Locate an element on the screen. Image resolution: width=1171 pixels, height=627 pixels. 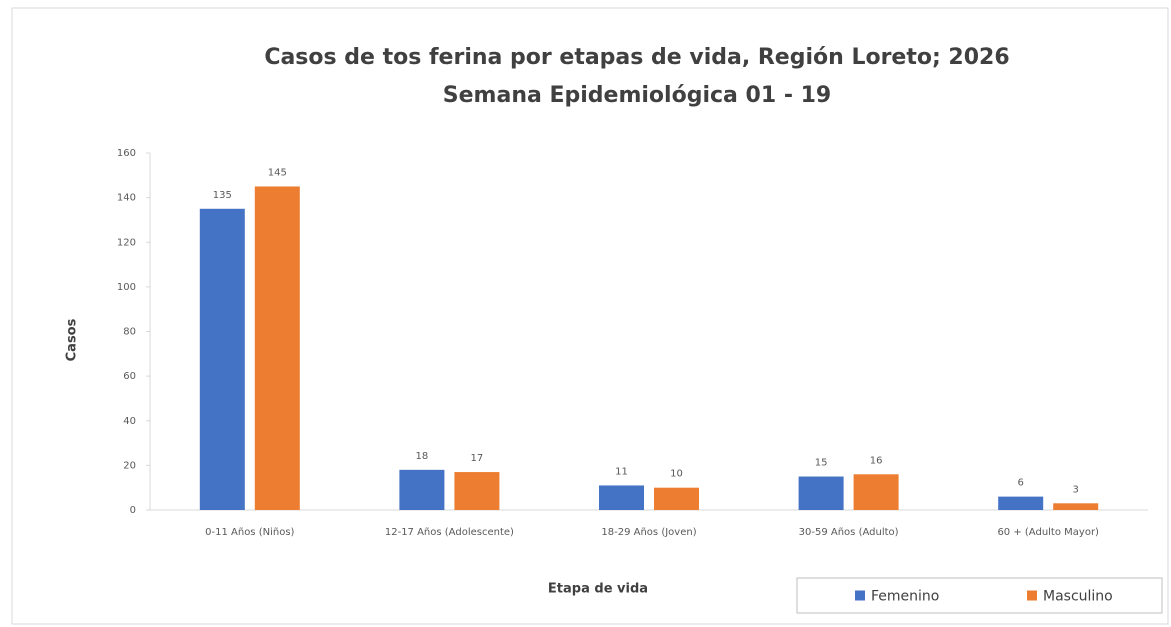
y-tick-label: 60 is located at coordinates (129, 376).